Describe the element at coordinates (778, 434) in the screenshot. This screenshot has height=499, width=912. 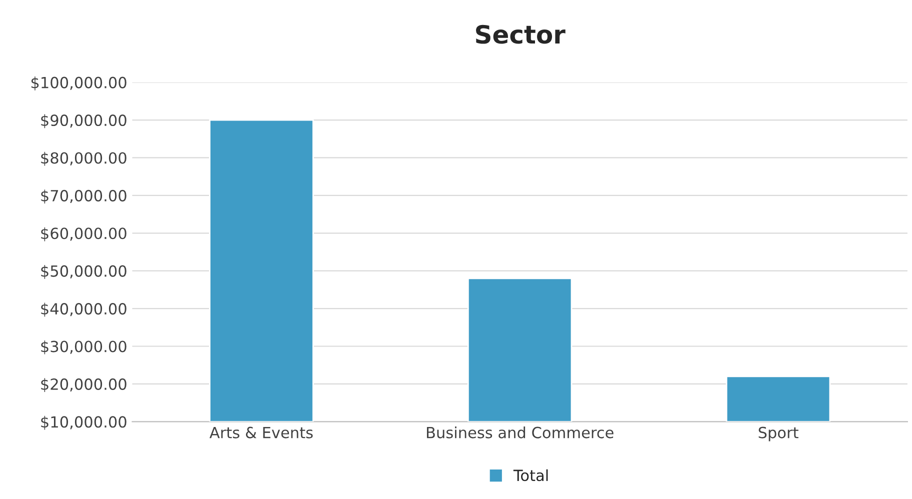
I see `x-tick-label: Sport` at that location.